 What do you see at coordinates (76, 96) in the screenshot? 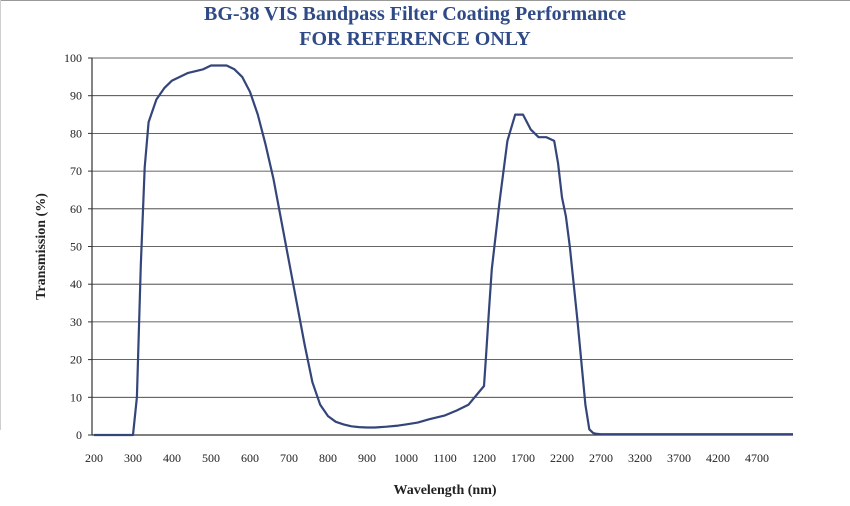
I see `y-tick-label: 90` at bounding box center [76, 96].